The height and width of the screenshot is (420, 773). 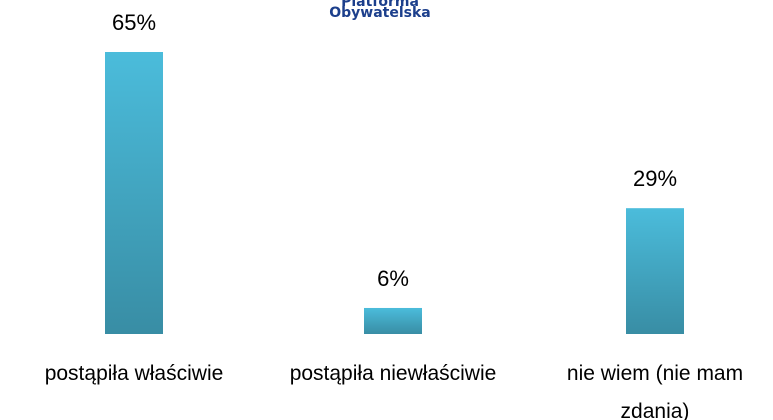 What do you see at coordinates (380, 5) in the screenshot?
I see `logo-text: Platforma` at bounding box center [380, 5].